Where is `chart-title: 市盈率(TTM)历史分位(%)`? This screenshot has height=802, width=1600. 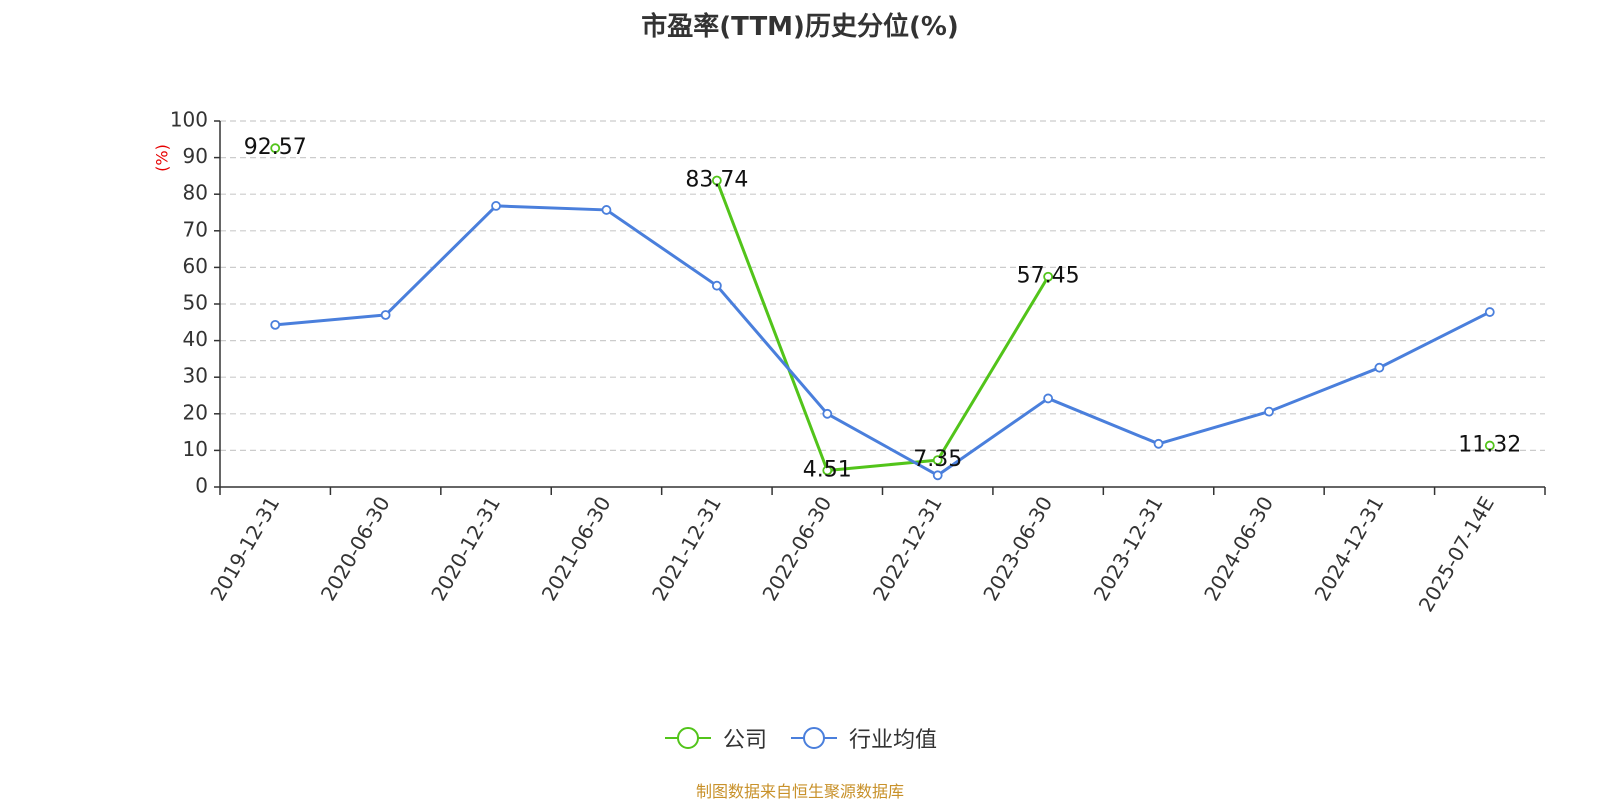 chart-title: 市盈率(TTM)历史分位(%) is located at coordinates (800, 27).